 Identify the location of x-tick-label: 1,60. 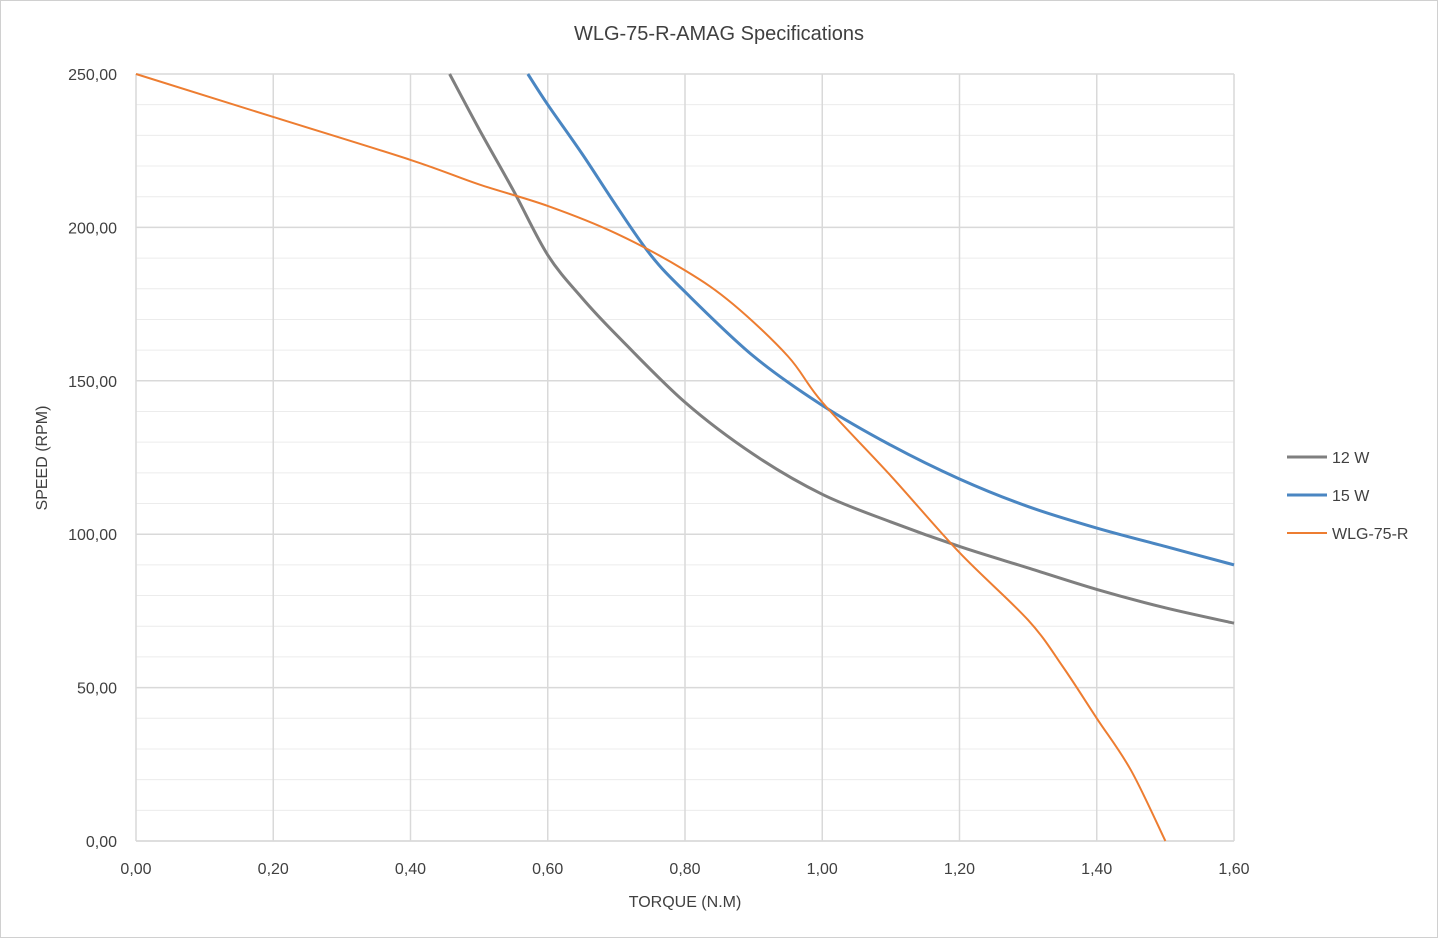
(1233, 869).